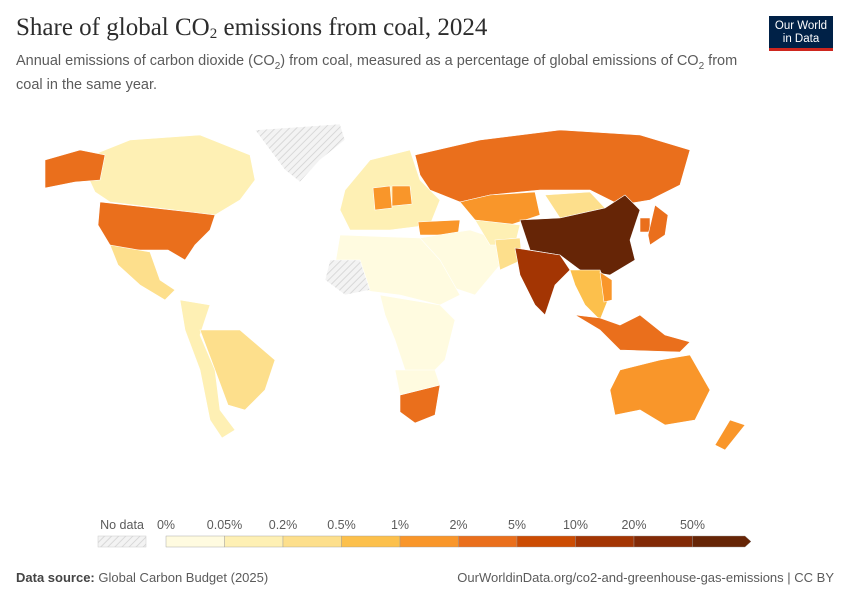 The image size is (850, 600). Describe the element at coordinates (122, 525) in the screenshot. I see `legend-no-data-label: No data` at that location.